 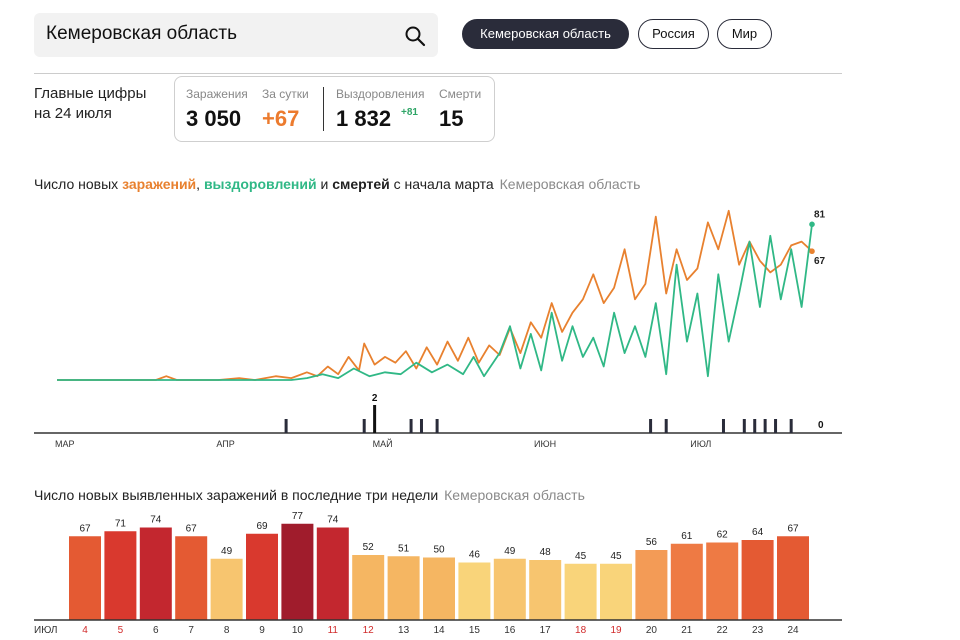 I want to click on bar-category-label: 21, so click(x=687, y=630).